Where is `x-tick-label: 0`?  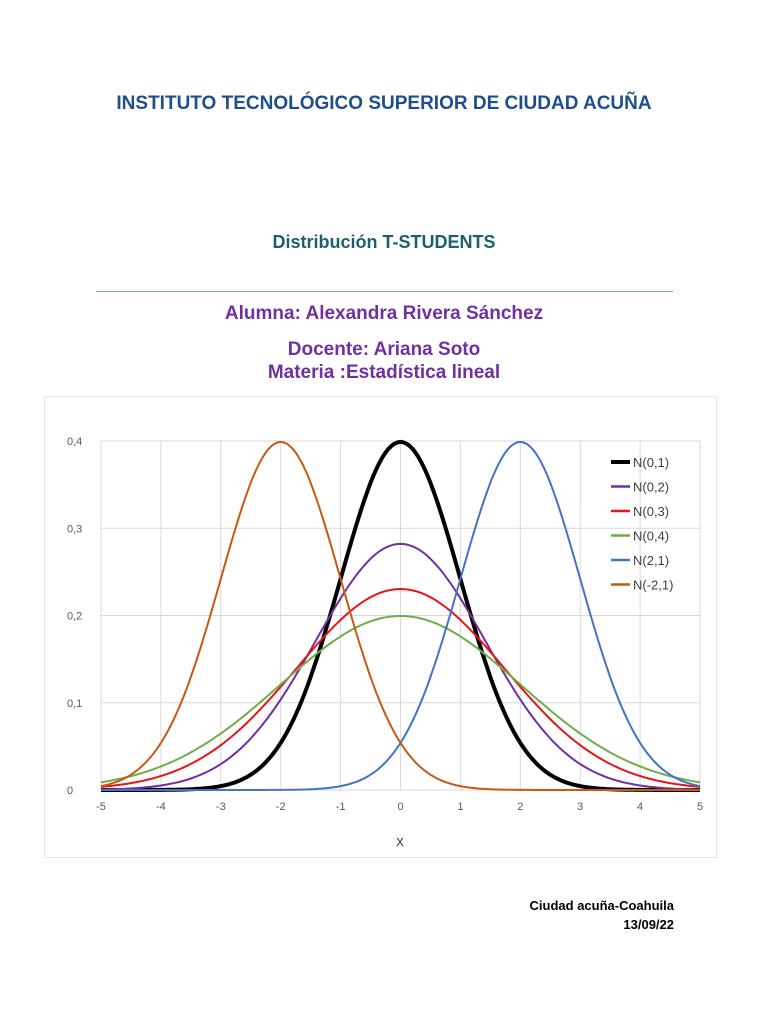
x-tick-label: 0 is located at coordinates (400, 807).